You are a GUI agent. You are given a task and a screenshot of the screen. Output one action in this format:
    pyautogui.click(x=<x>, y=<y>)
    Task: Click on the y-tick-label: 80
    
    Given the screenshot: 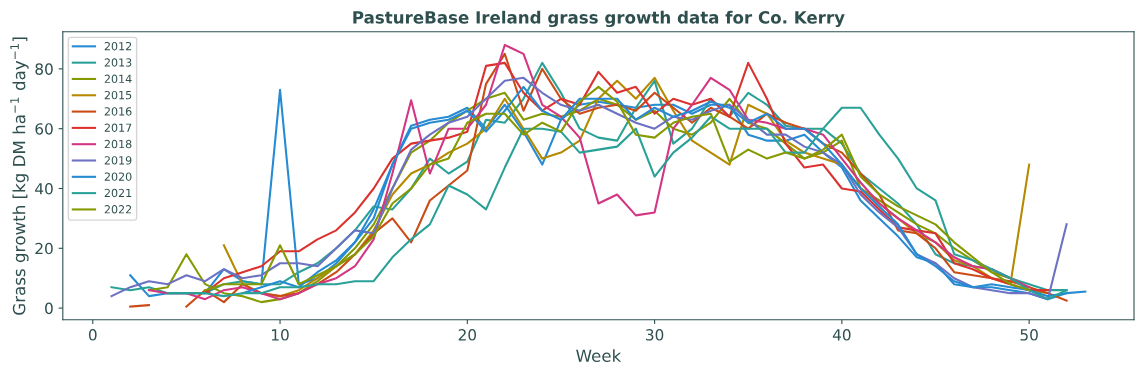 What is the action you would take?
    pyautogui.click(x=44, y=69)
    